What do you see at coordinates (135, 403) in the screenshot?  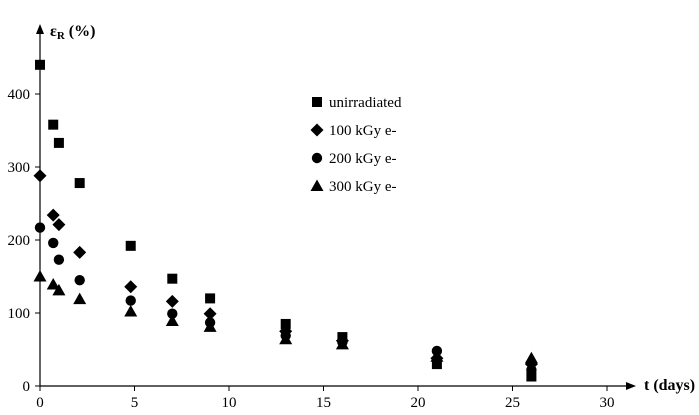 I see `x-tick-label: 5` at bounding box center [135, 403].